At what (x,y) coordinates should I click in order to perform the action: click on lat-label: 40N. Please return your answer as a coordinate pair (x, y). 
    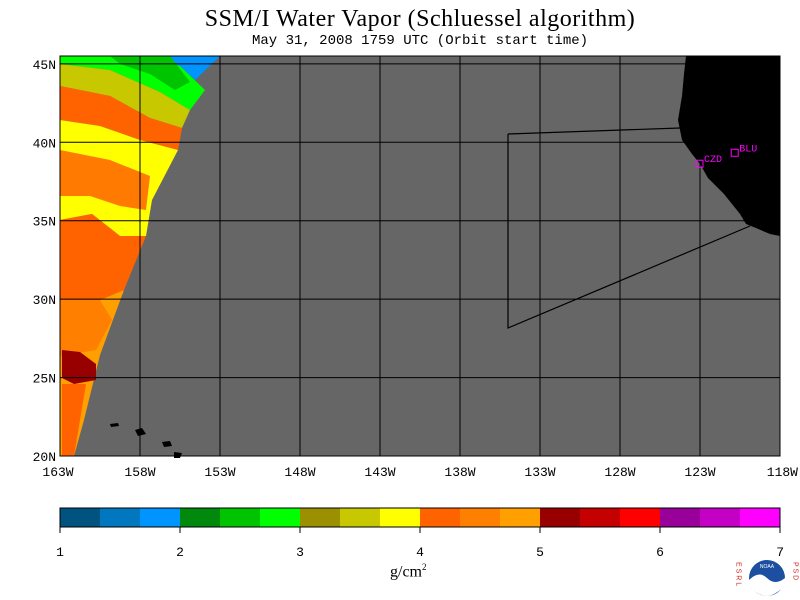
    Looking at the image, I should click on (44, 143).